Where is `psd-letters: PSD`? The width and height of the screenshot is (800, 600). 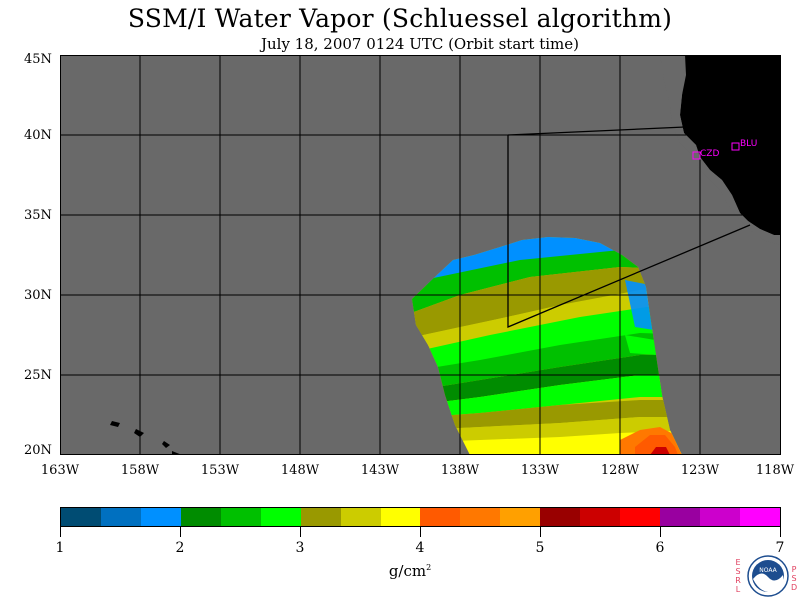
psd-letters: PSD is located at coordinates (794, 578).